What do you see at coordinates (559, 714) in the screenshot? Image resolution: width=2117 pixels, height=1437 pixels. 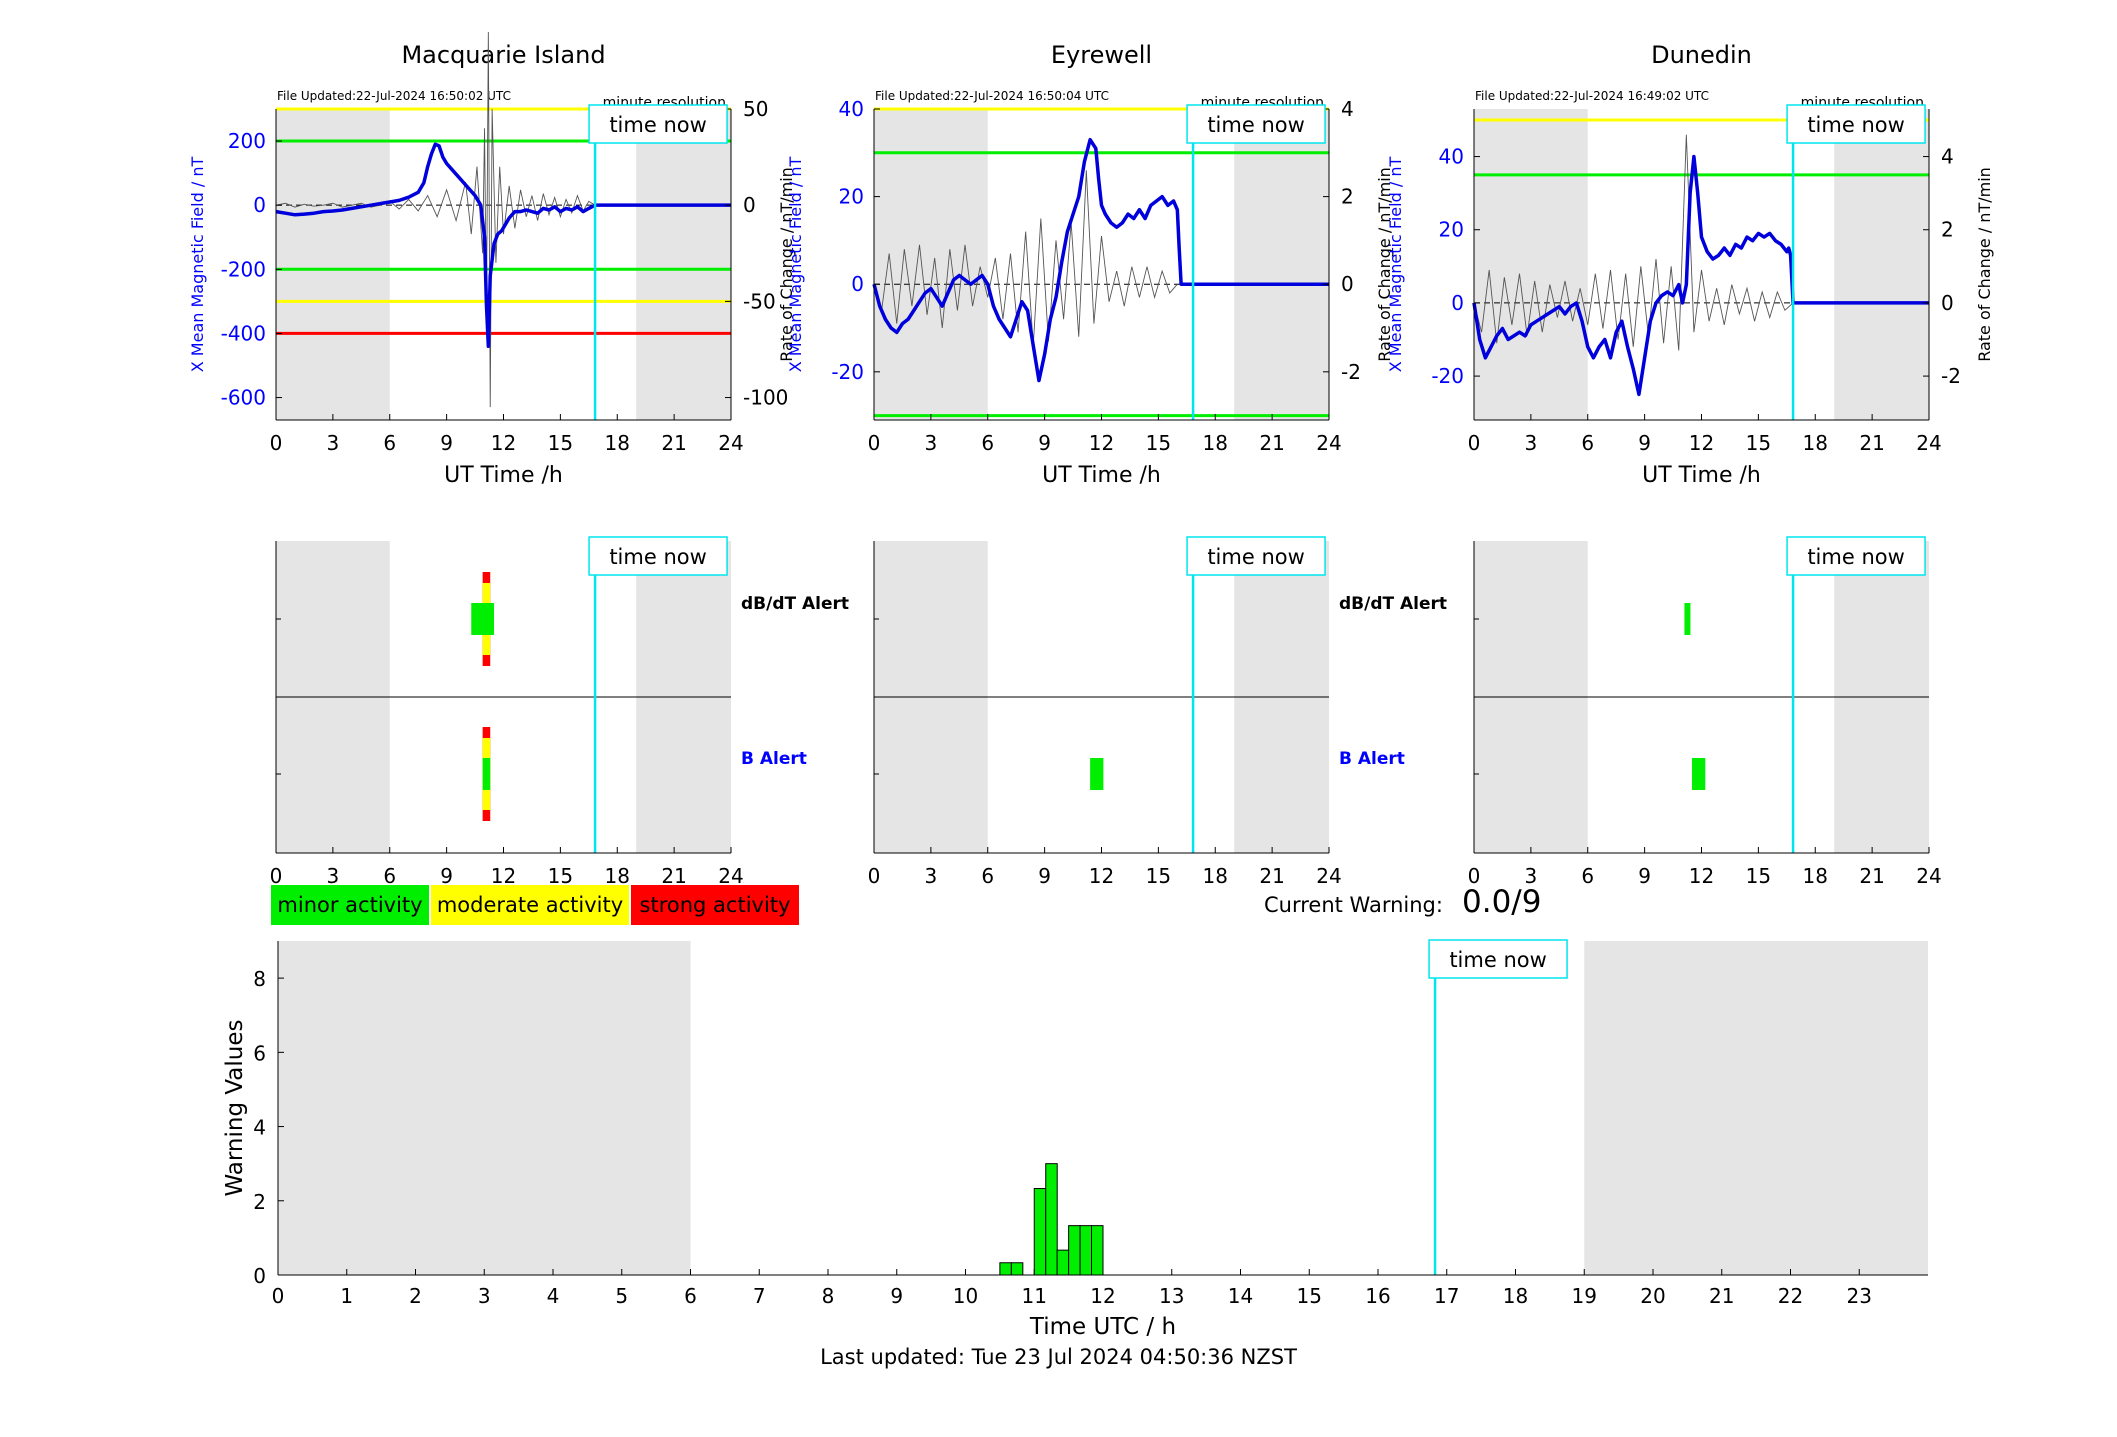 I see `alert-panel-0: 0 3 6 9 12 15 18 21 24 dB/dT Alert B Alert` at bounding box center [559, 714].